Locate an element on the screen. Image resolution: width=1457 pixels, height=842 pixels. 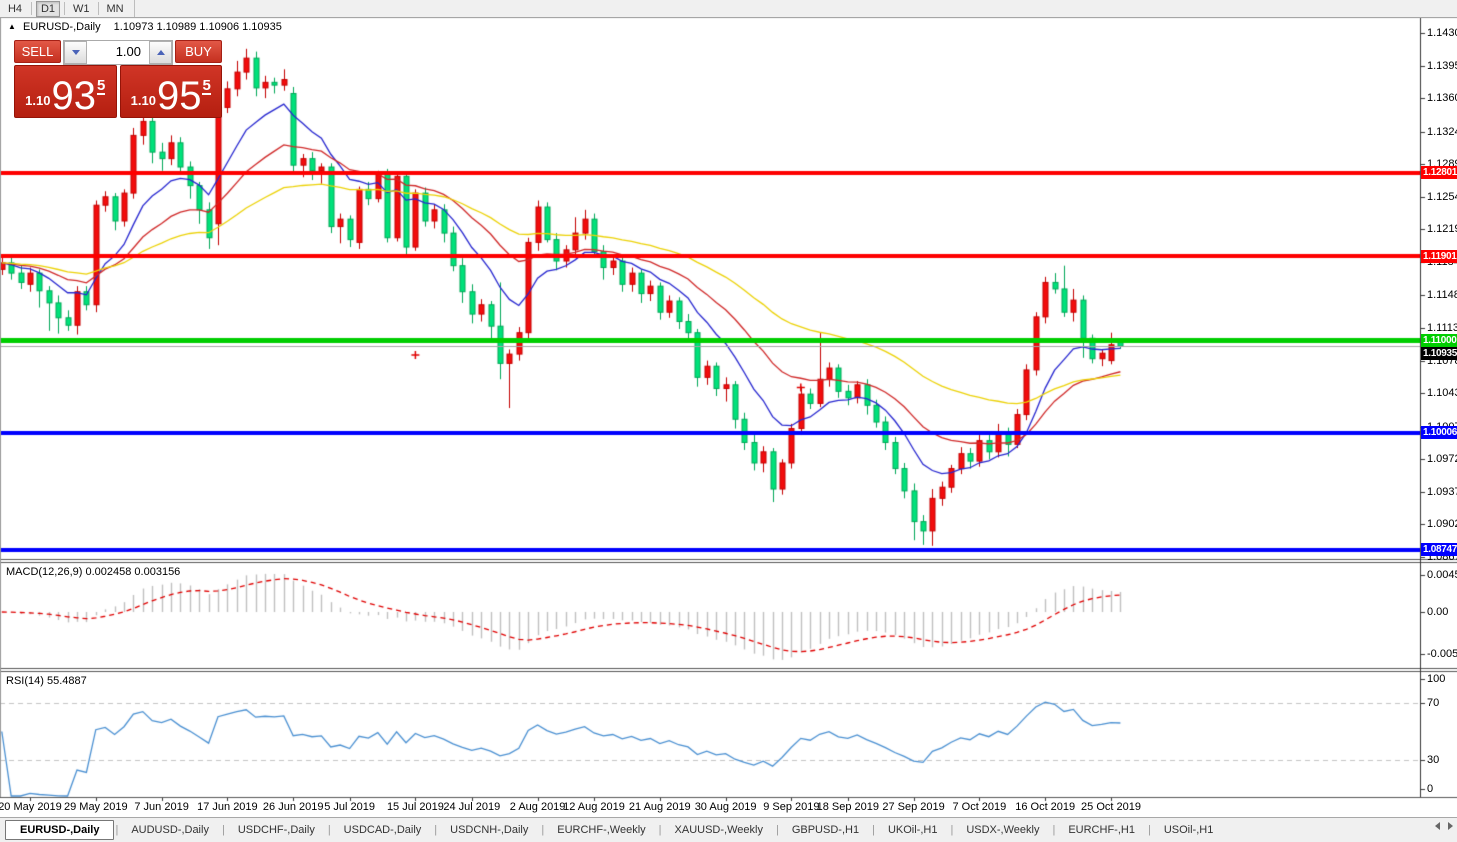
chart-tab-eurchfh1: EURCHF-,H1 is located at coordinates (1101, 830).